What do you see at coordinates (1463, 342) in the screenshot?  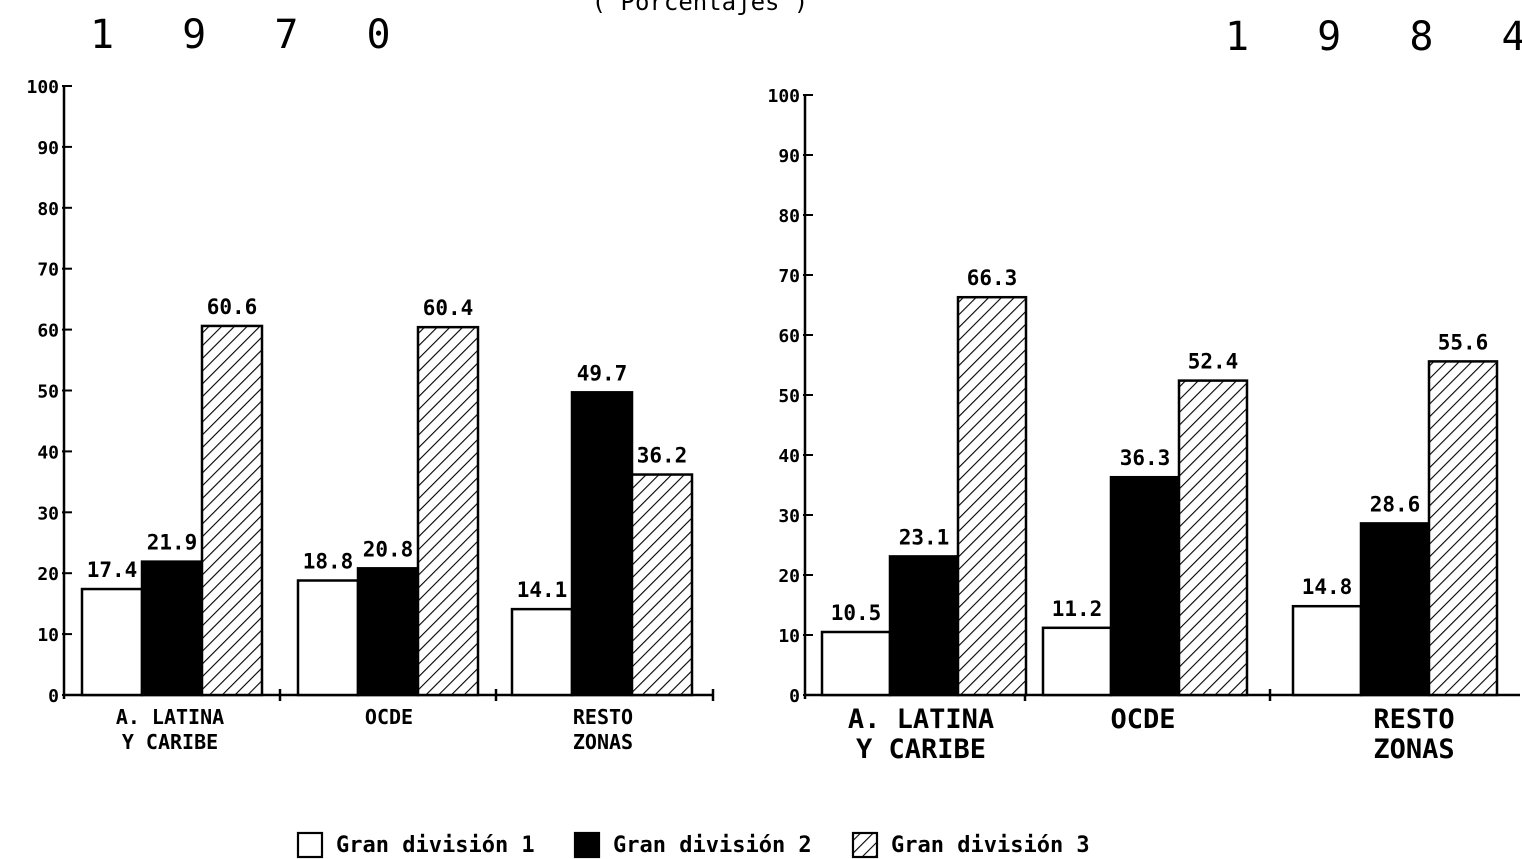 I see `bar-value-label: 55.6` at bounding box center [1463, 342].